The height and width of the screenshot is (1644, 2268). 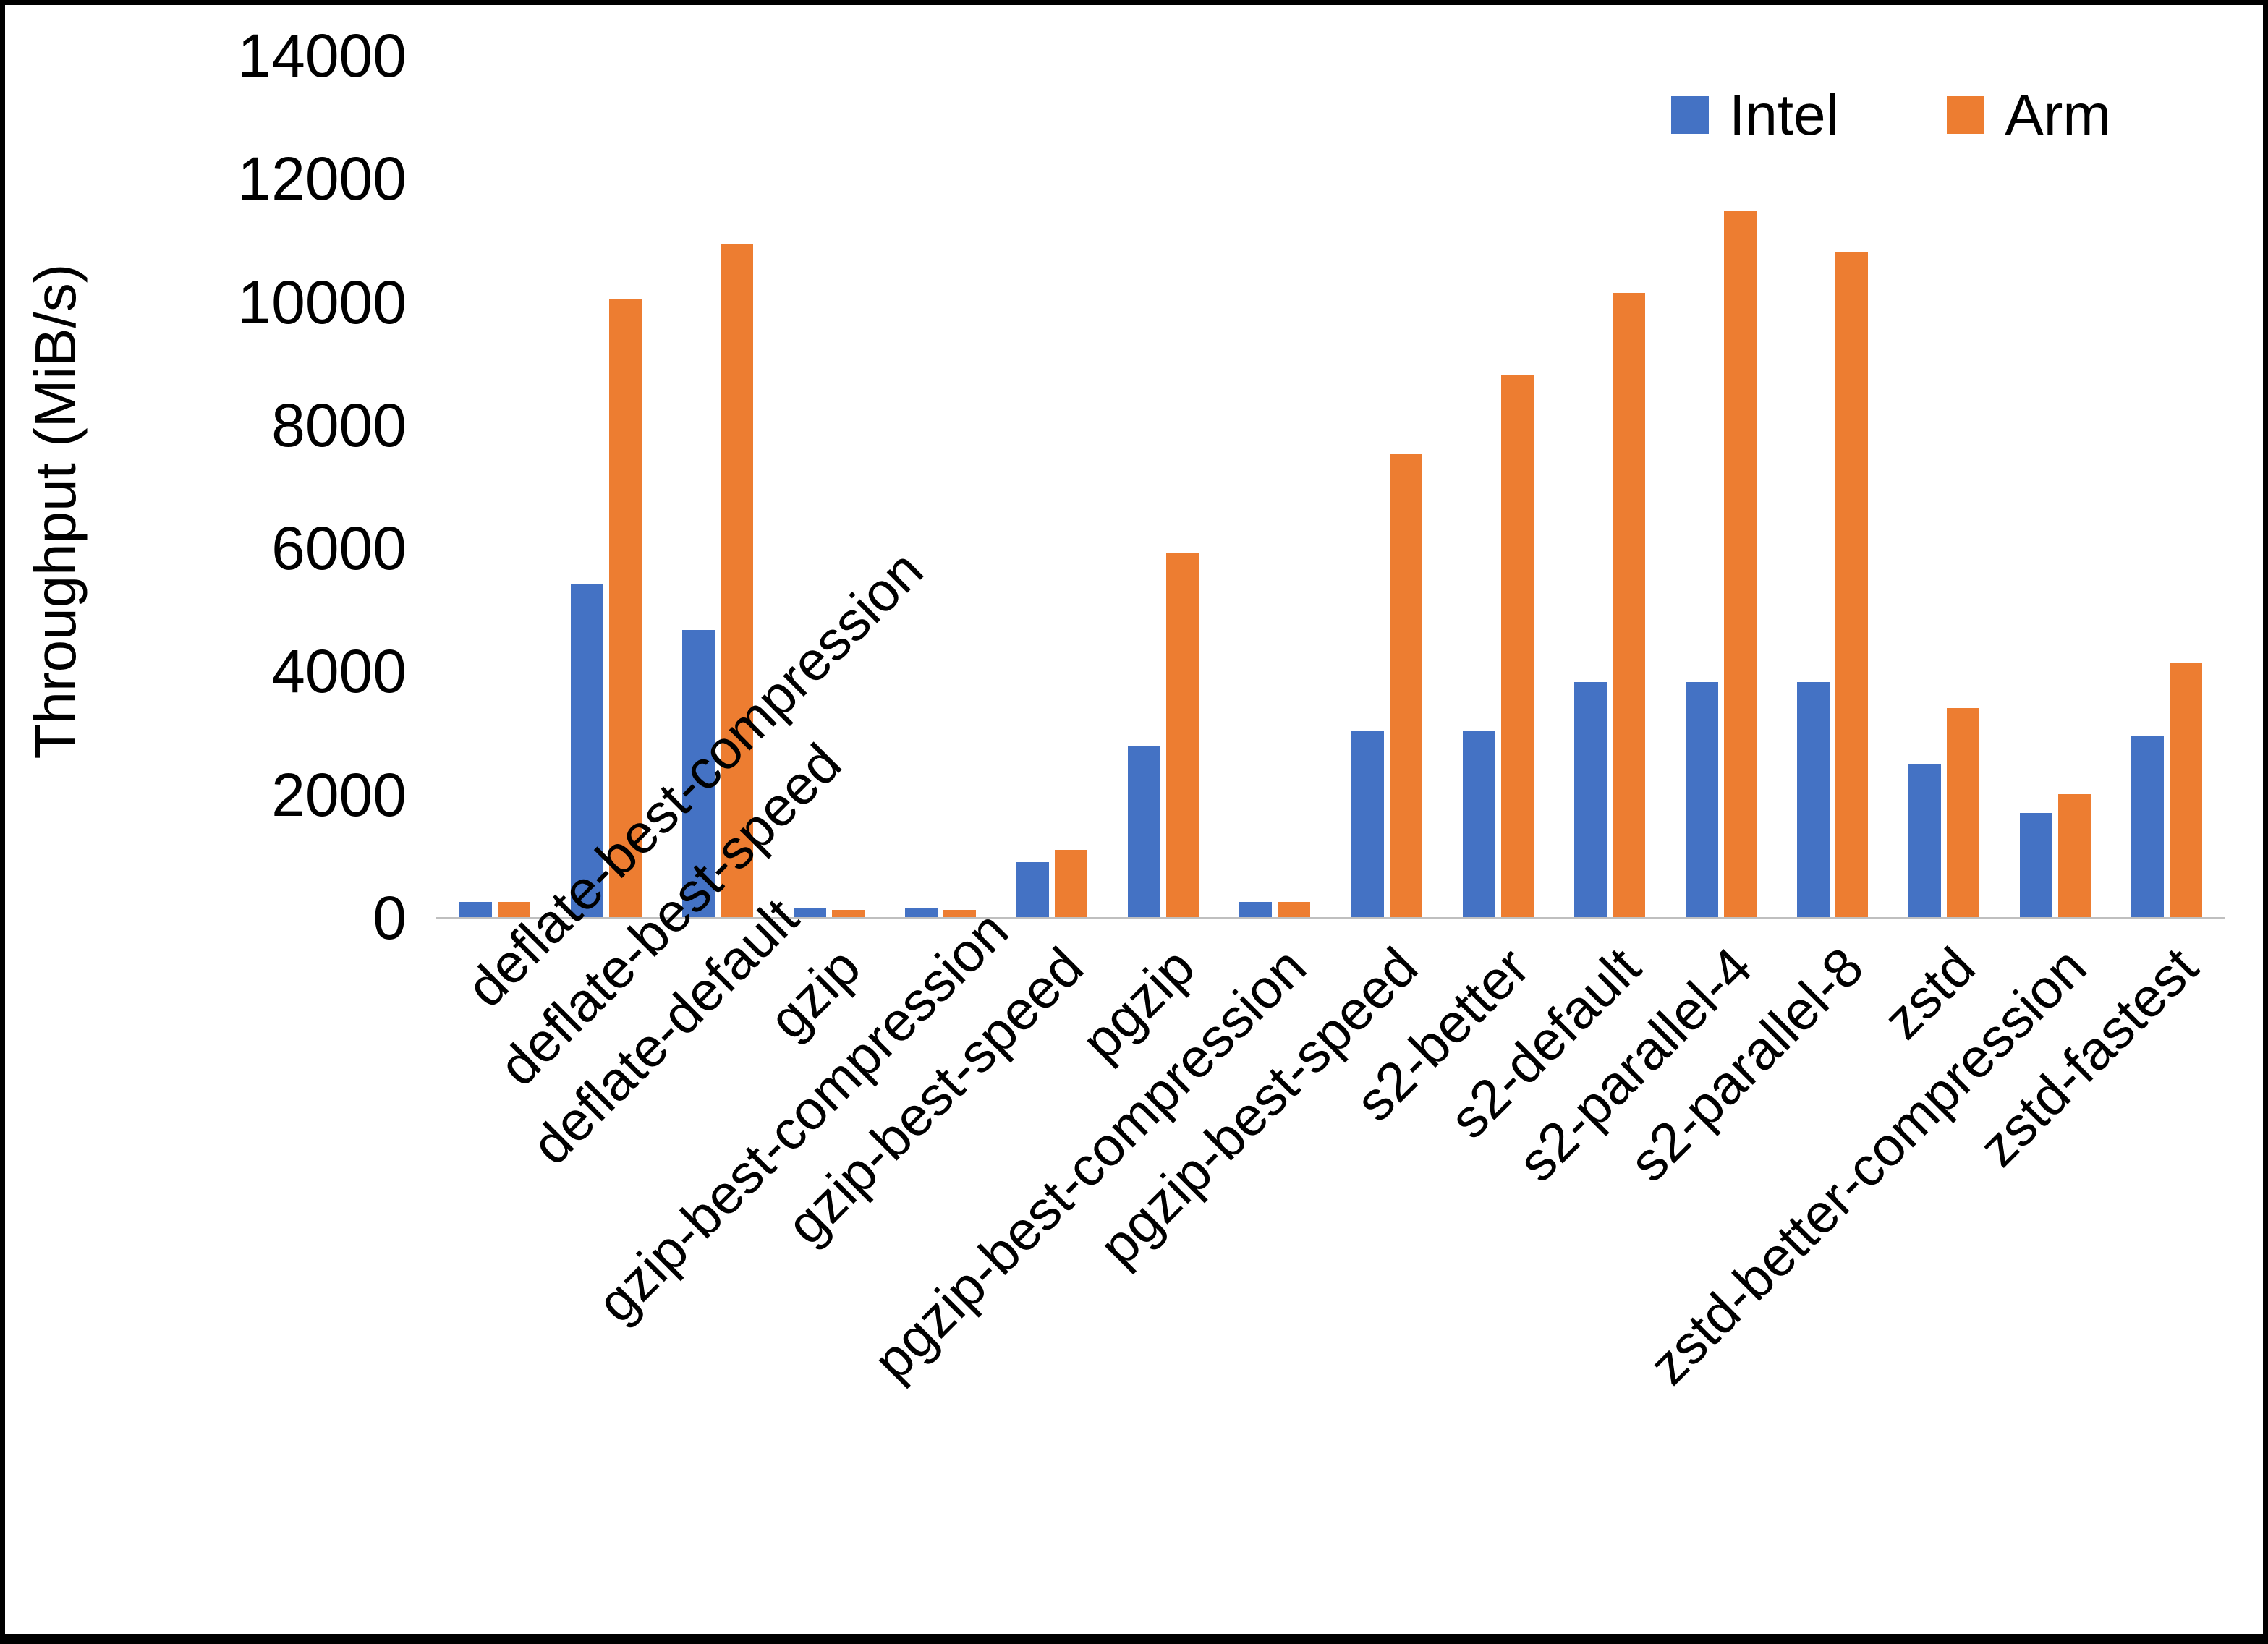 I want to click on y-axis: 0 2000 4000 6000 8000 10000 12000 14000, so click(x=206, y=486).